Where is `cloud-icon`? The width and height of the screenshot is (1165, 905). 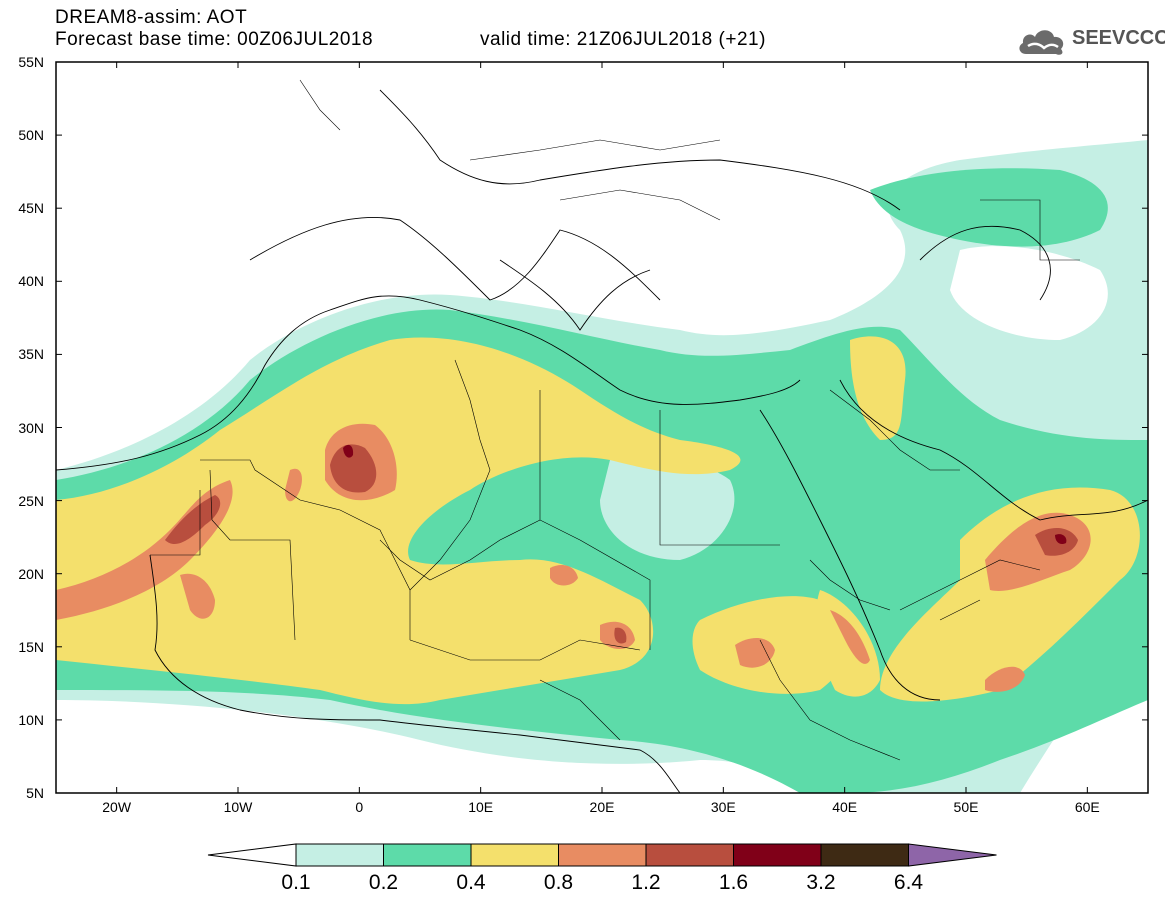
cloud-icon is located at coordinates (1041, 42).